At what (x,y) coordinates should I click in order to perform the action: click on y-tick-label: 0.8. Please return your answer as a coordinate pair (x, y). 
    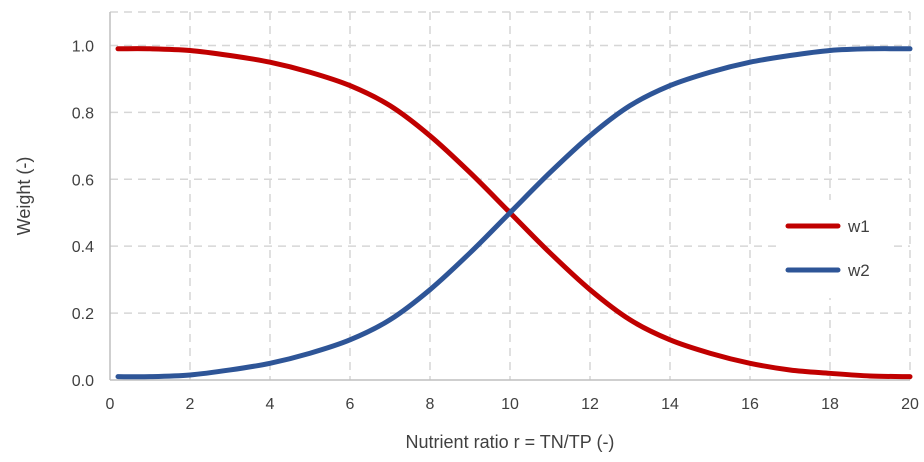
    Looking at the image, I should click on (83, 113).